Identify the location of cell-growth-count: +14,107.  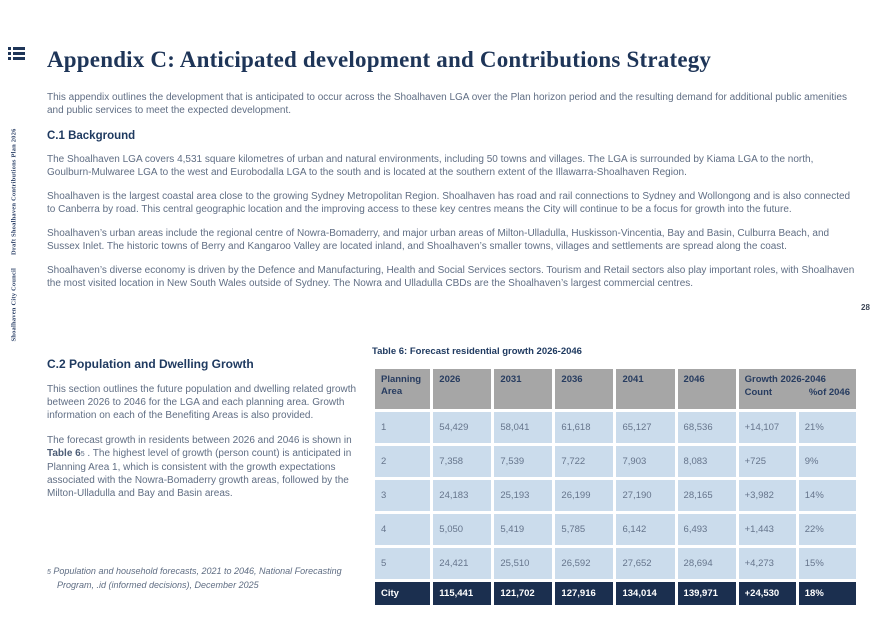
(767, 427).